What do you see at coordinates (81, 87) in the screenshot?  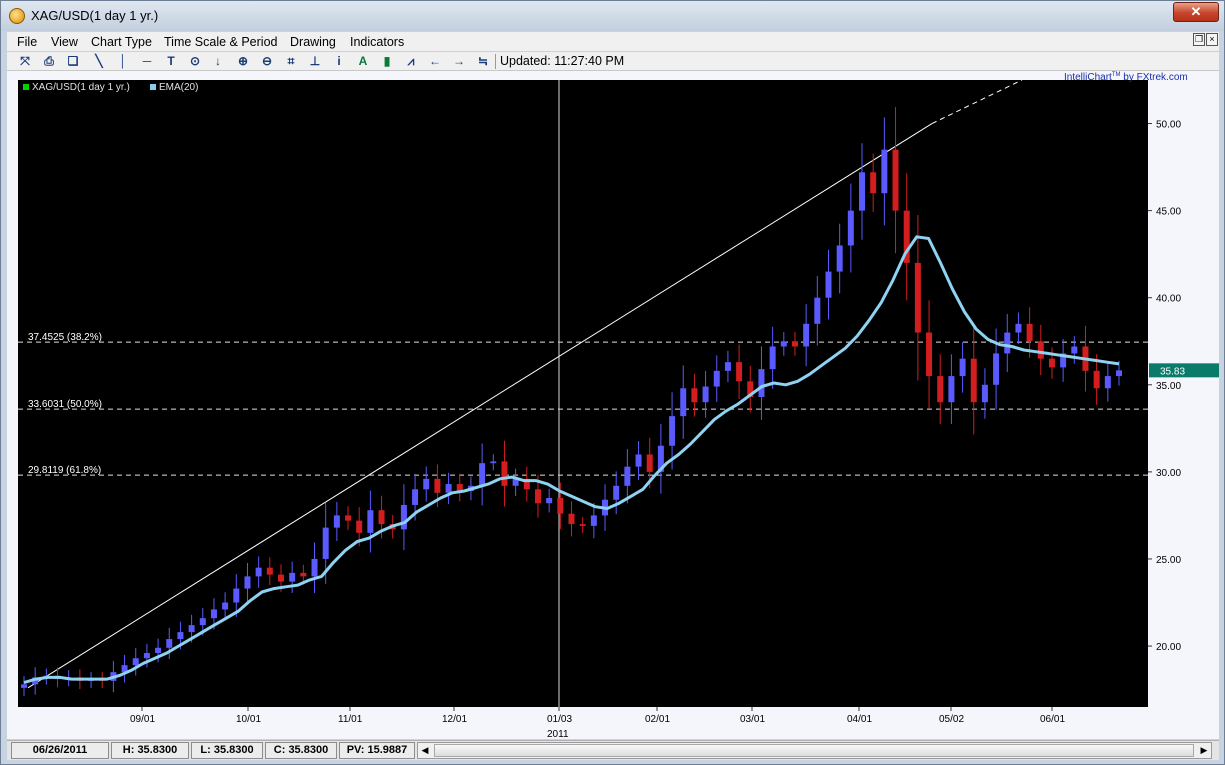 I see `legend-price: XAG/USD(1 day 1 yr.)` at bounding box center [81, 87].